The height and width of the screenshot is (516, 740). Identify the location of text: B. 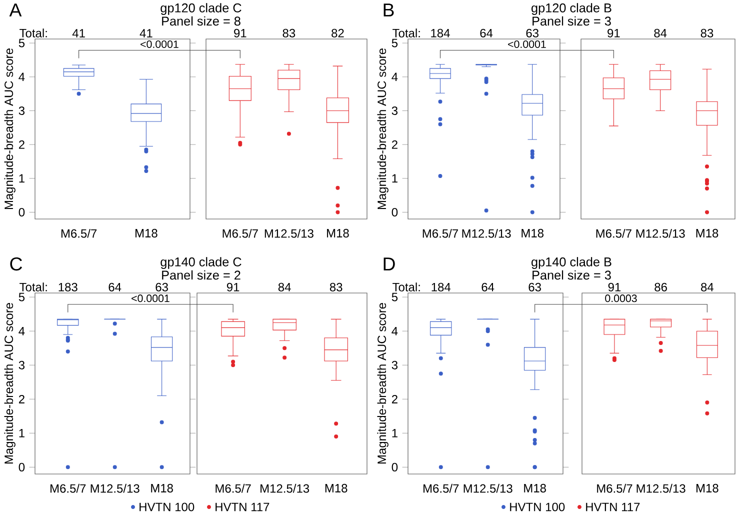
(389, 10).